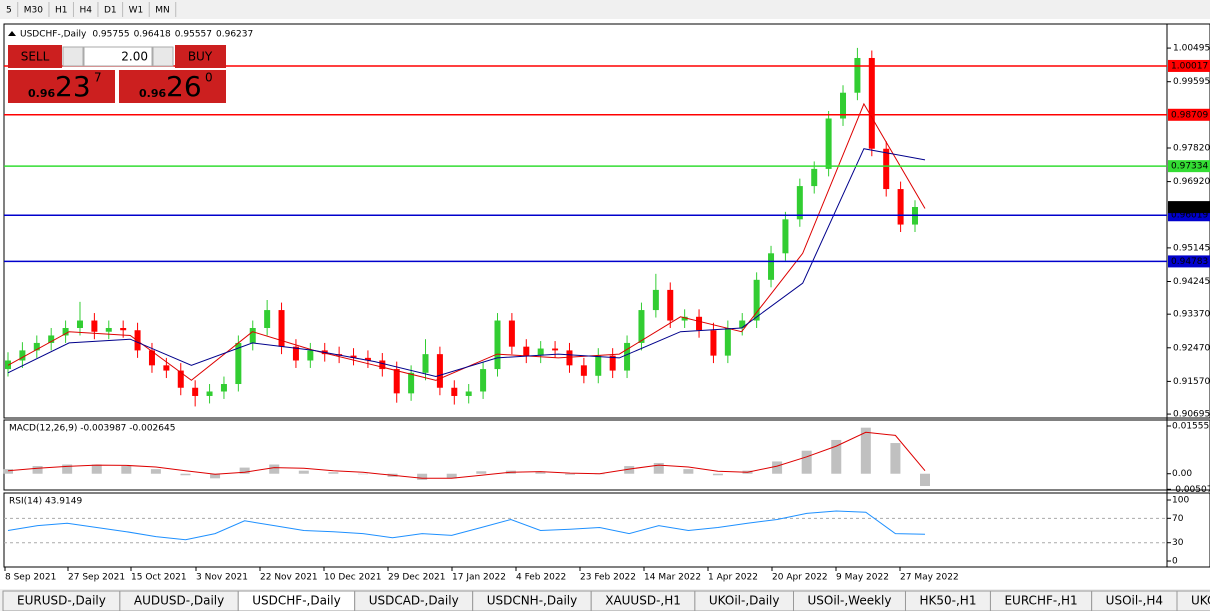 The height and width of the screenshot is (611, 1210). I want to click on header-price: 0.95755, so click(110, 35).